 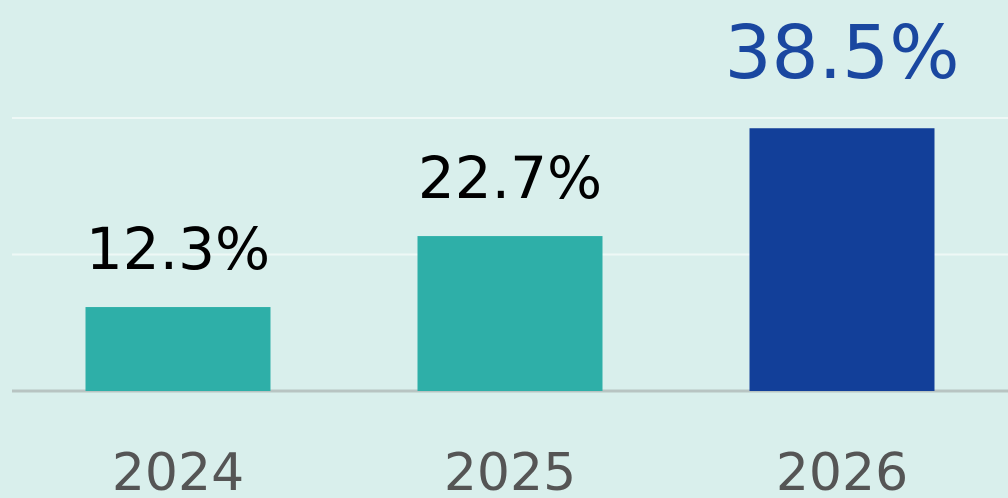 I want to click on value-label: 38.5%, so click(x=841, y=53).